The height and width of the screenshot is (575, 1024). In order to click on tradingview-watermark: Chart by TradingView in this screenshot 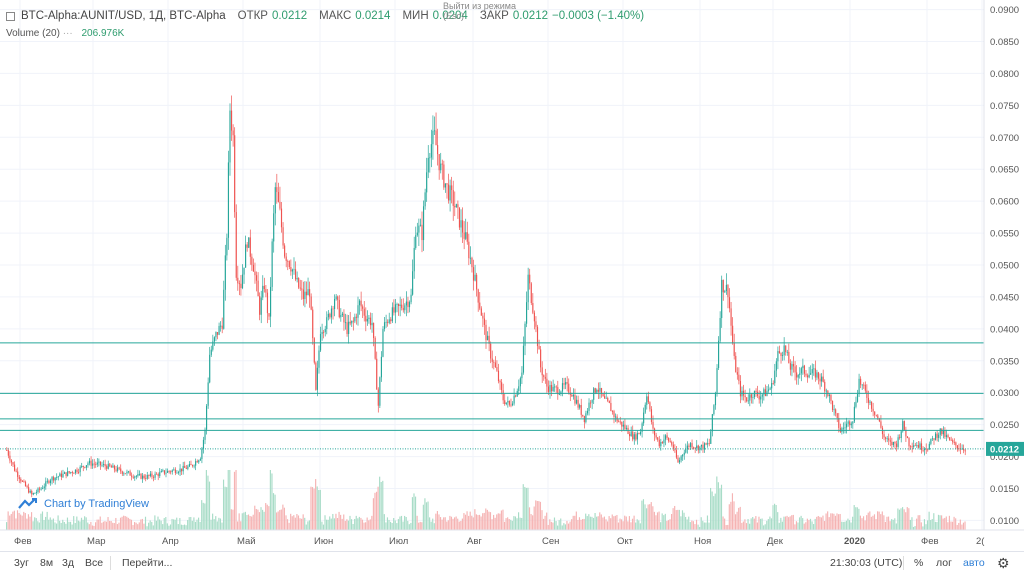, I will do `click(83, 504)`.